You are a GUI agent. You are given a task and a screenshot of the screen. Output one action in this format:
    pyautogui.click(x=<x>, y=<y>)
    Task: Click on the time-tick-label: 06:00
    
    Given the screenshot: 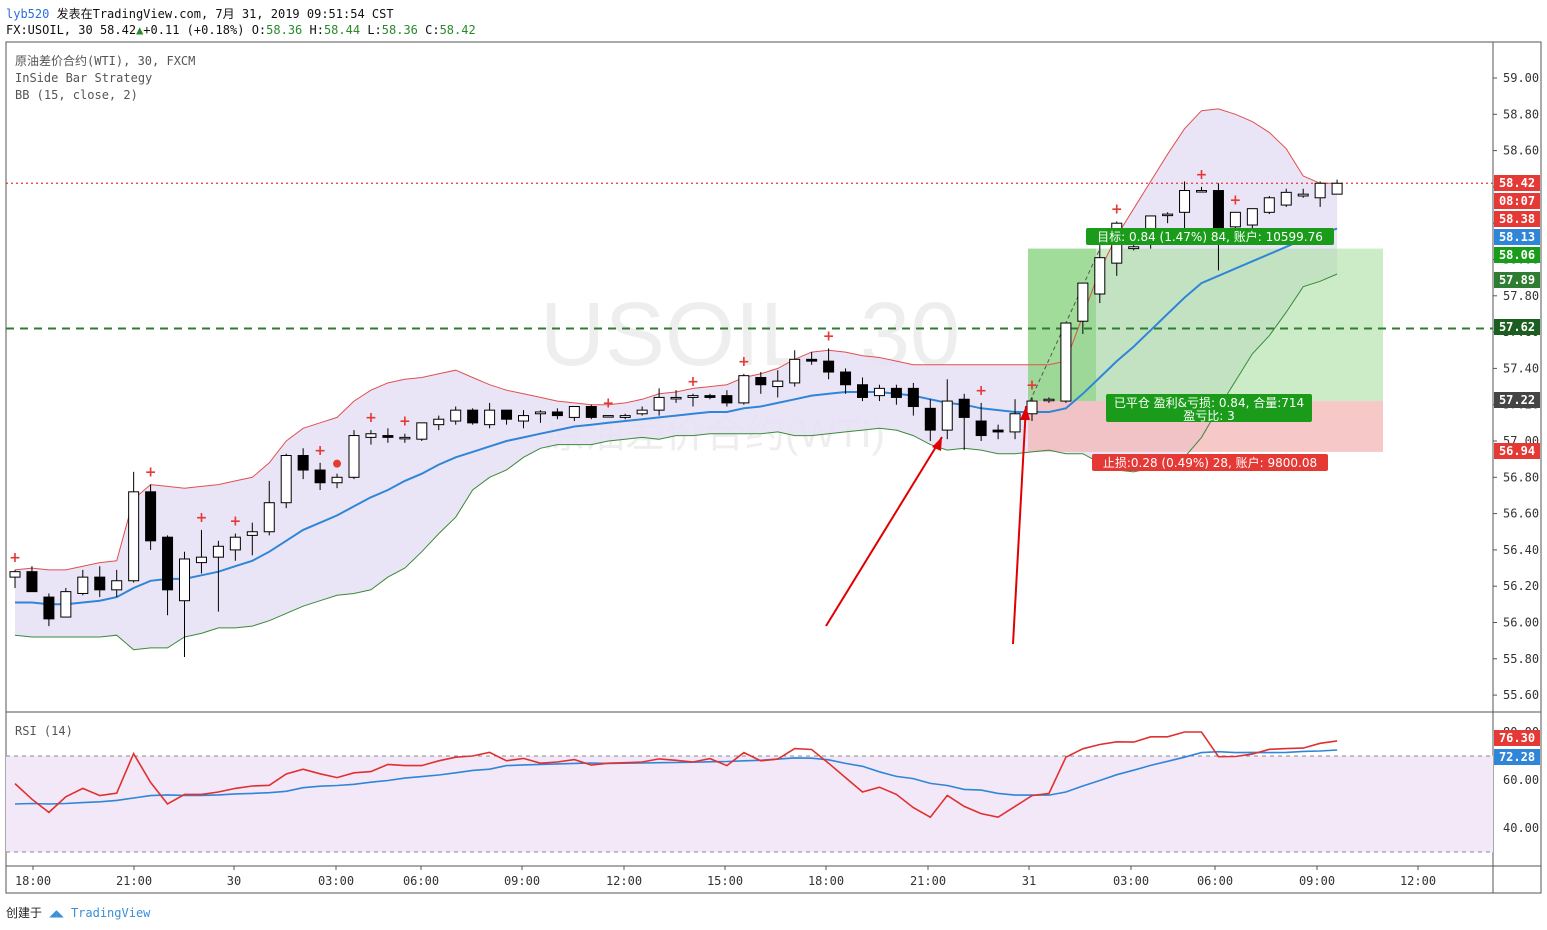 What is the action you would take?
    pyautogui.click(x=1215, y=881)
    